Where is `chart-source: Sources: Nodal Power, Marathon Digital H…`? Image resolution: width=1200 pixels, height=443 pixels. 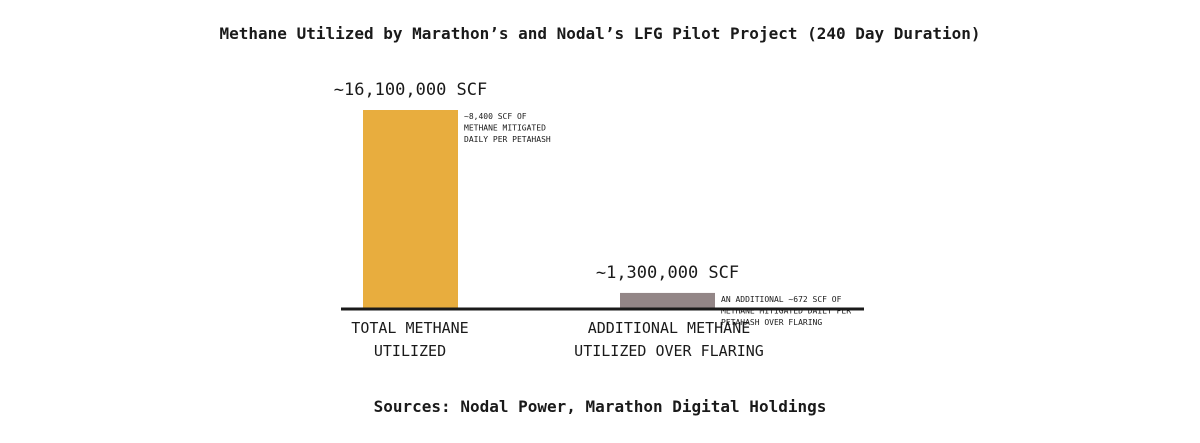 chart-source: Sources: Nodal Power, Marathon Digital H… is located at coordinates (600, 406).